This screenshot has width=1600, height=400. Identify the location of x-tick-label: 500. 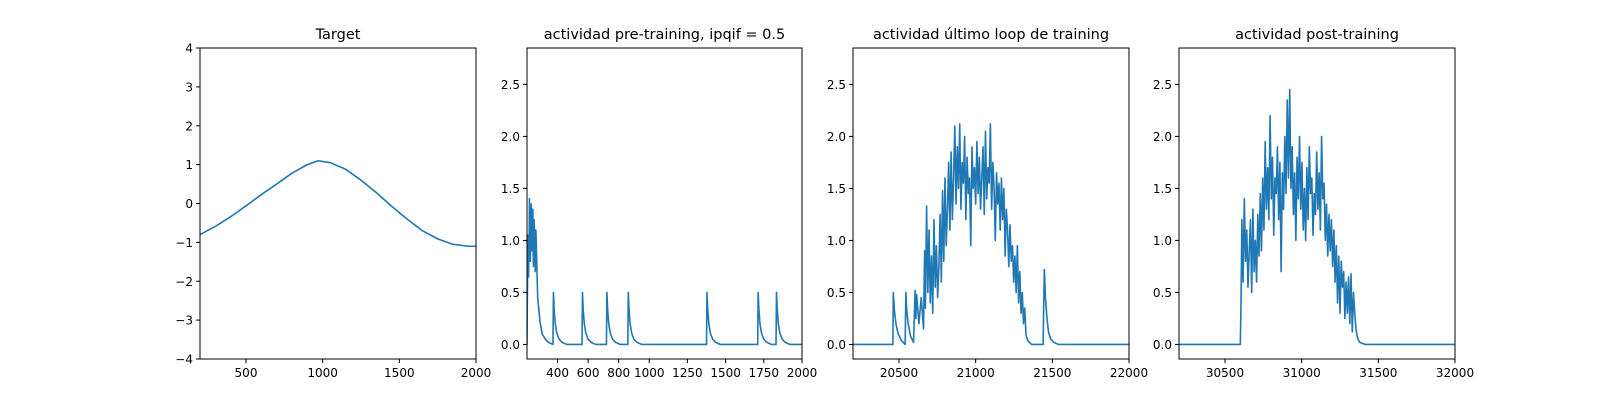
(246, 373).